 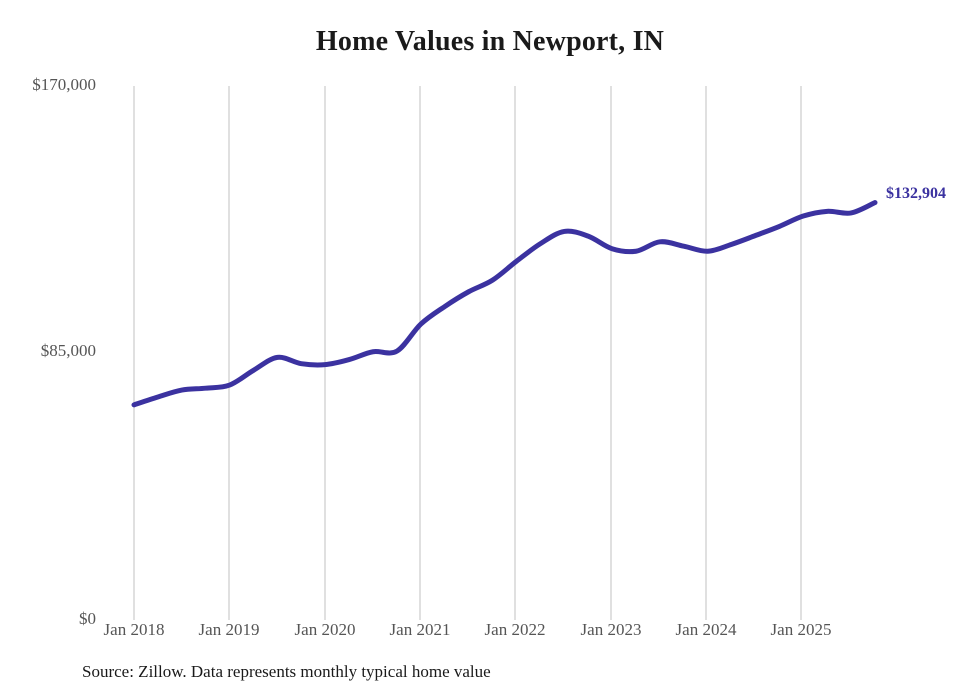 What do you see at coordinates (490, 41) in the screenshot?
I see `page-title: Home Values in Newport, IN` at bounding box center [490, 41].